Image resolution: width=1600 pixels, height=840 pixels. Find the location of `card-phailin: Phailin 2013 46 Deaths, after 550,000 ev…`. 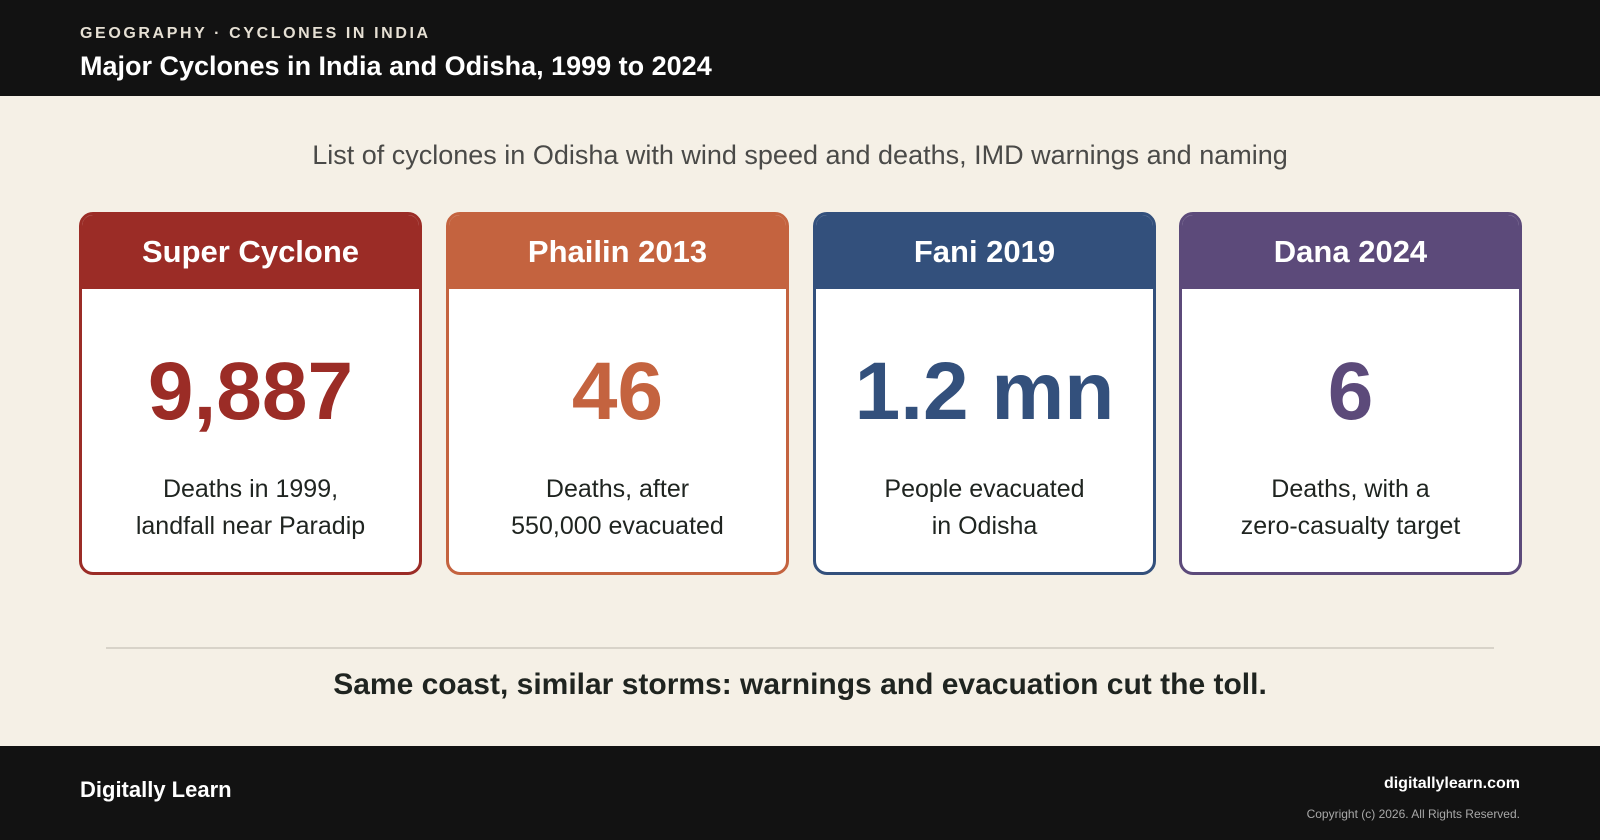

card-phailin: Phailin 2013 46 Deaths, after 550,000 ev… is located at coordinates (617, 393).